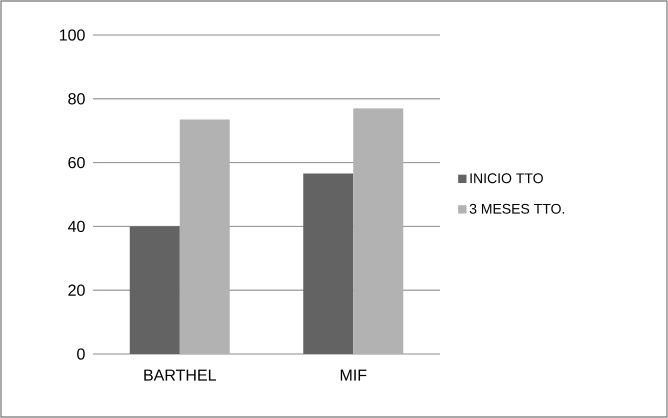 The width and height of the screenshot is (668, 418). What do you see at coordinates (76, 162) in the screenshot?
I see `y-tick-label: 60` at bounding box center [76, 162].